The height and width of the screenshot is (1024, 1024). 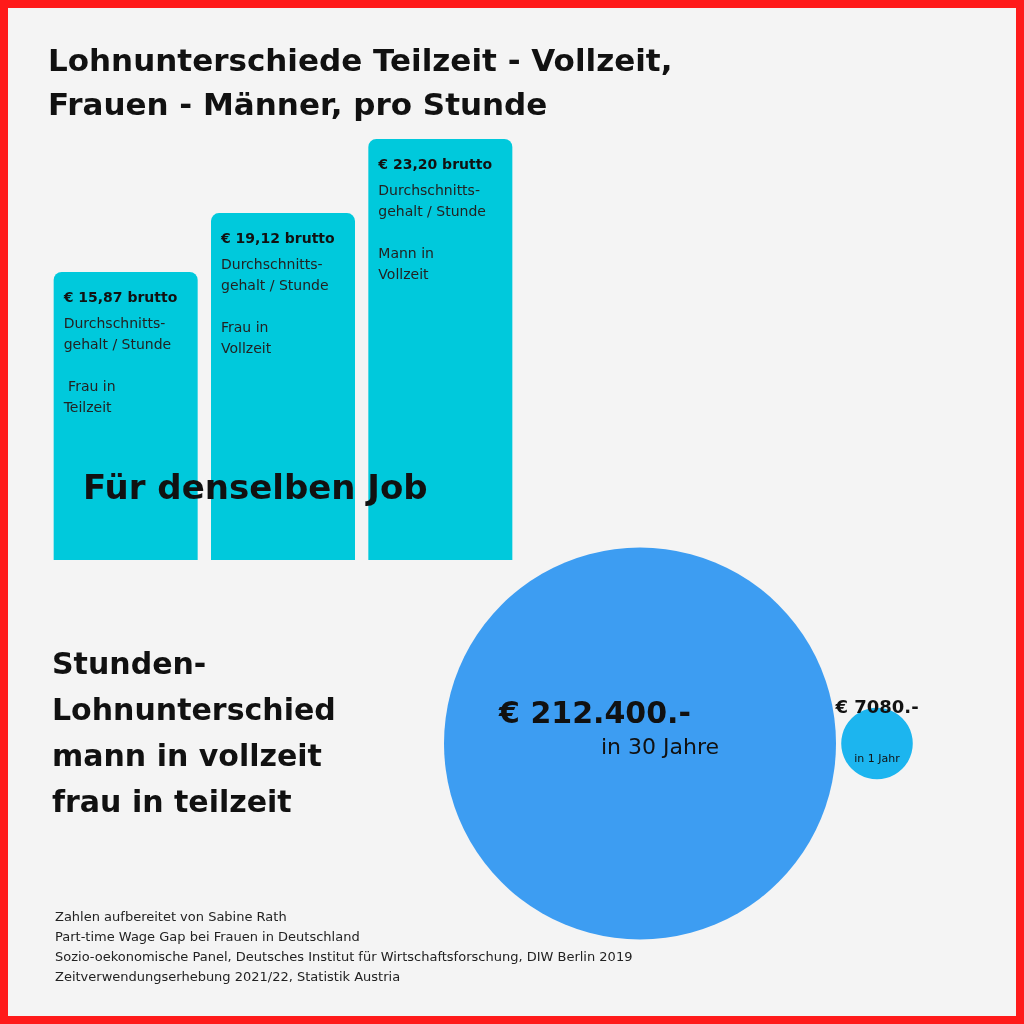 What do you see at coordinates (194, 732) in the screenshot?
I see `text: Stunden- Lohnunterschied mann in vollzeit frau in teilzeit` at bounding box center [194, 732].